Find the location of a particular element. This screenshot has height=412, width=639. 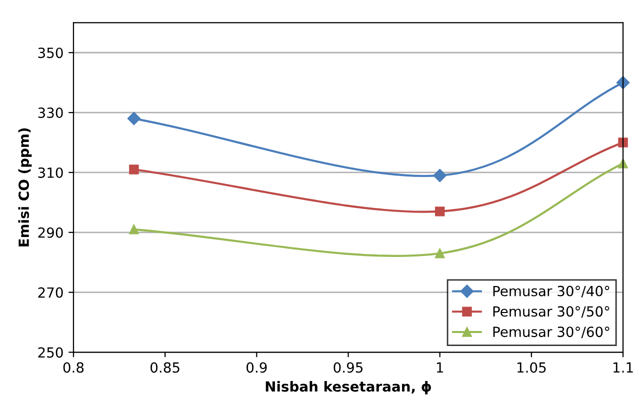

y-tick-label: 350 is located at coordinates (50, 53).